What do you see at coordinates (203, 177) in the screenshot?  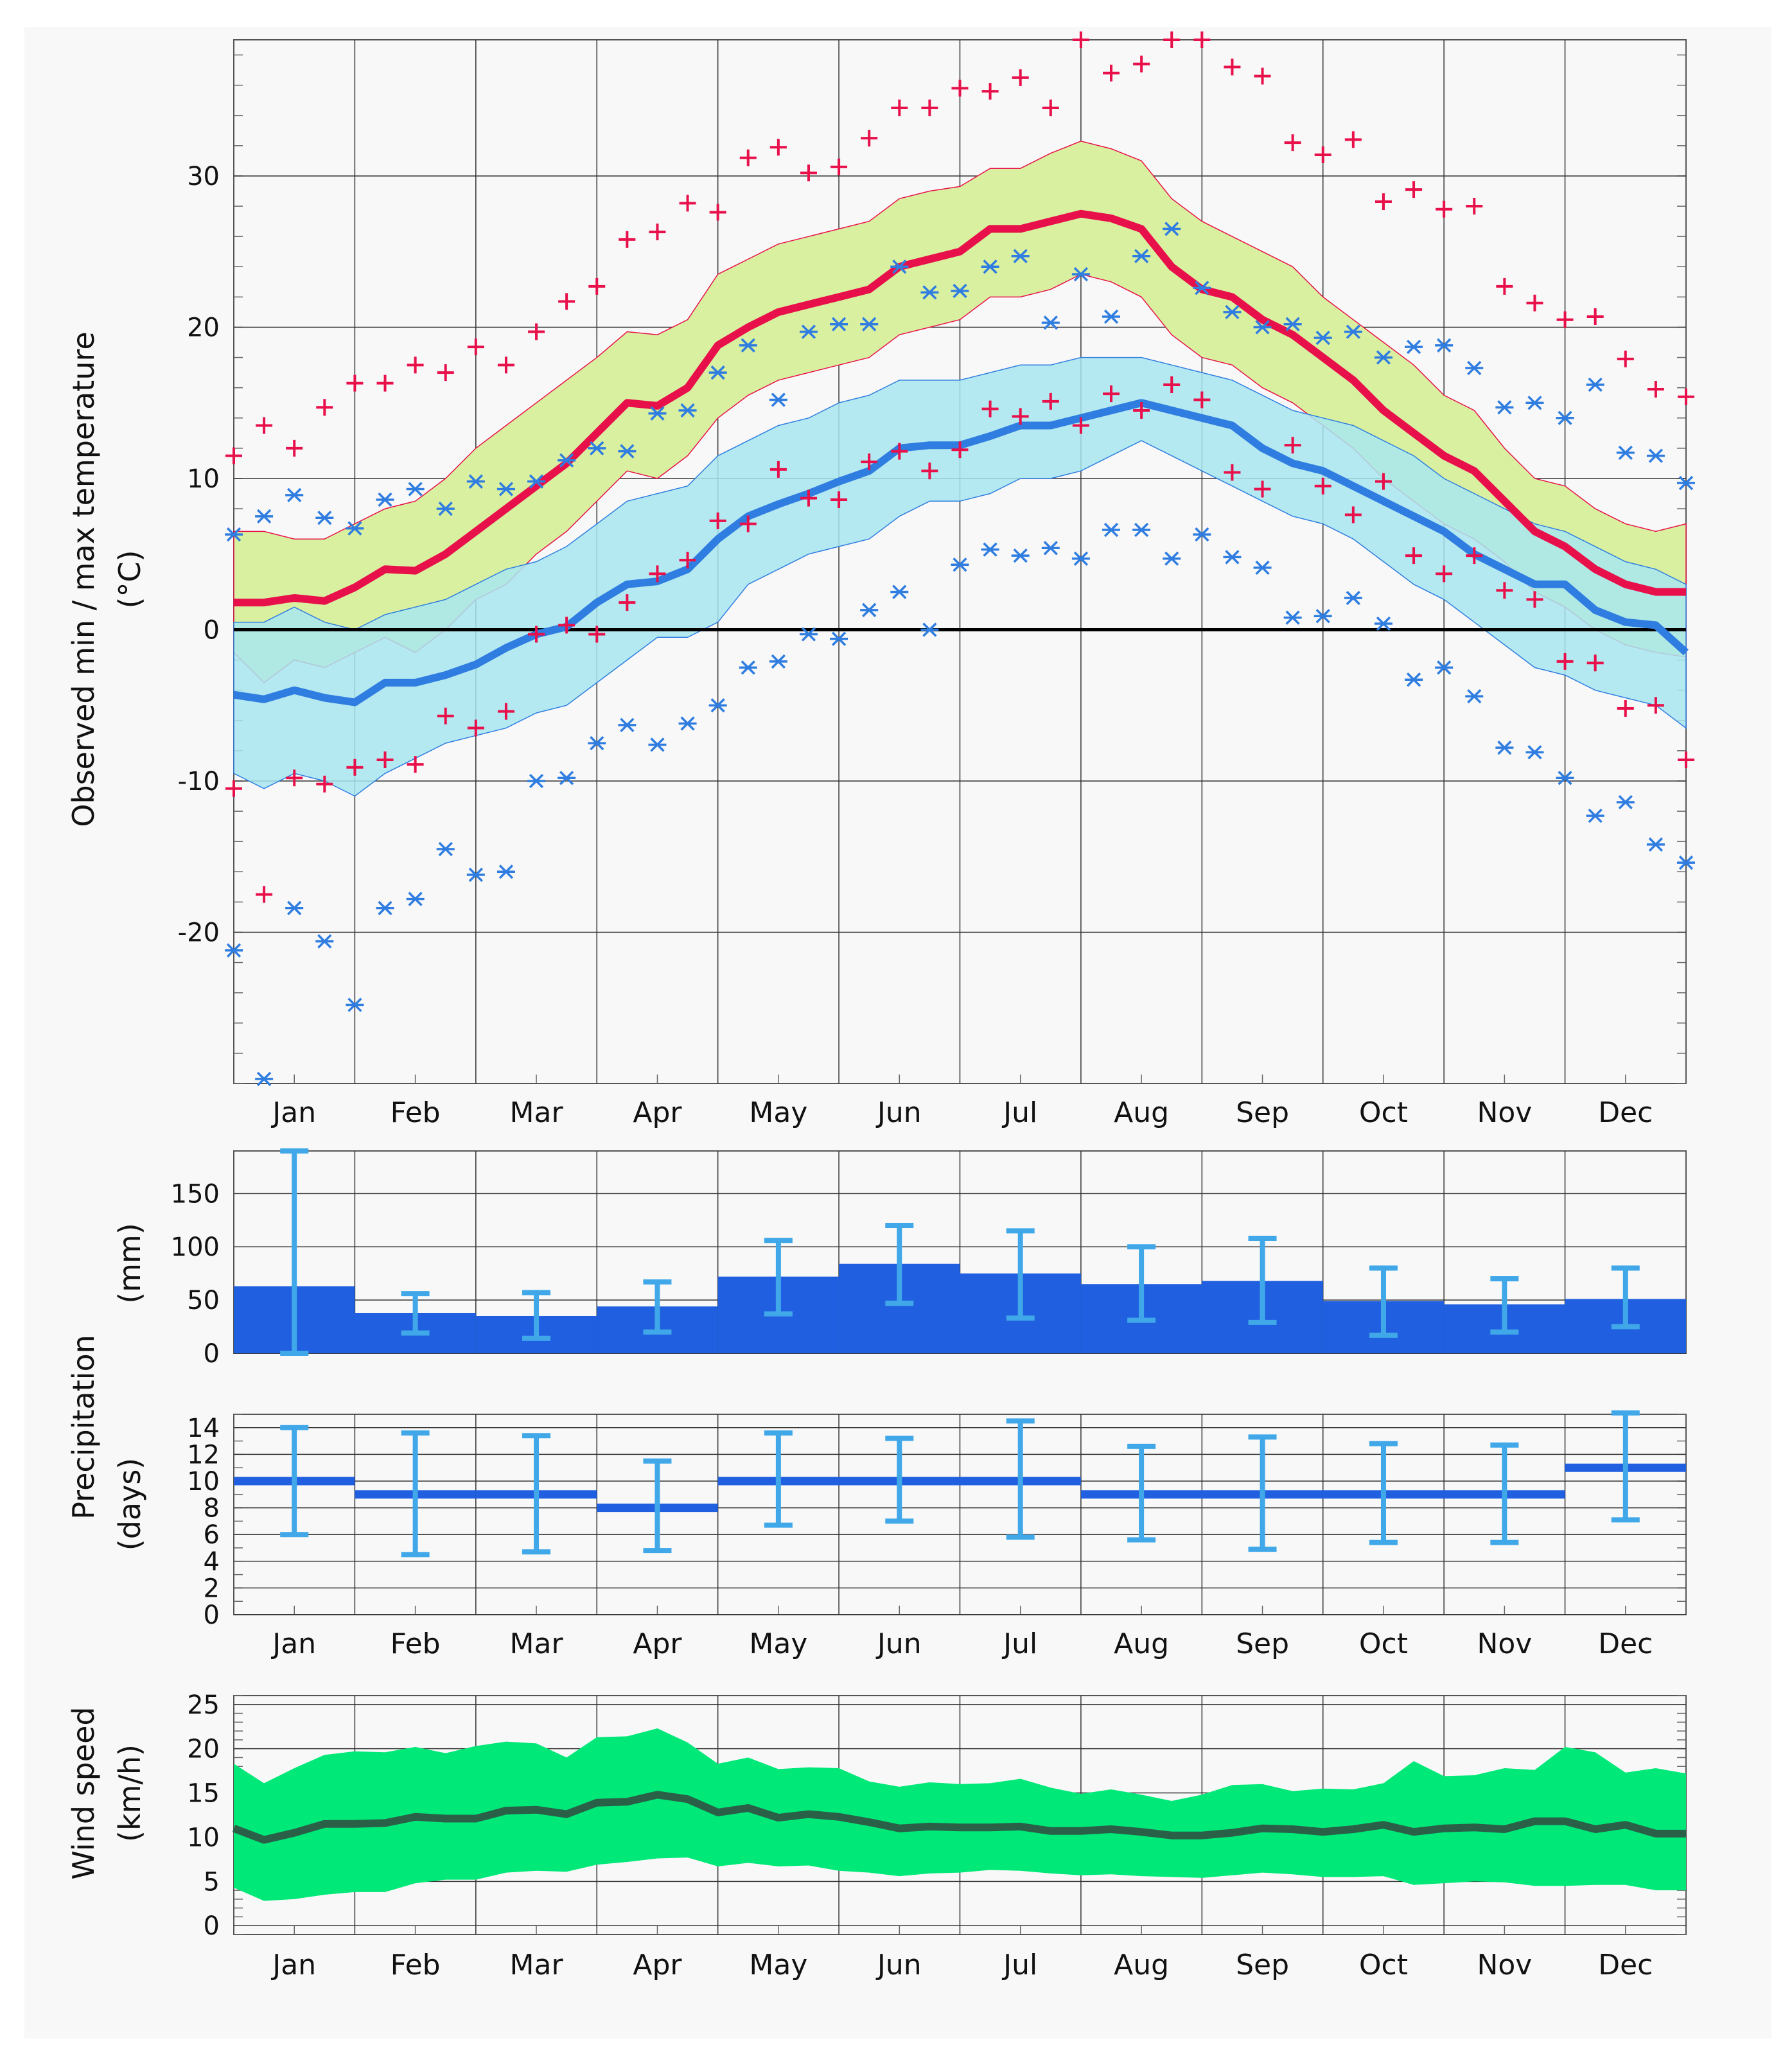 I see `temperature-y-tick-label: 30` at bounding box center [203, 177].